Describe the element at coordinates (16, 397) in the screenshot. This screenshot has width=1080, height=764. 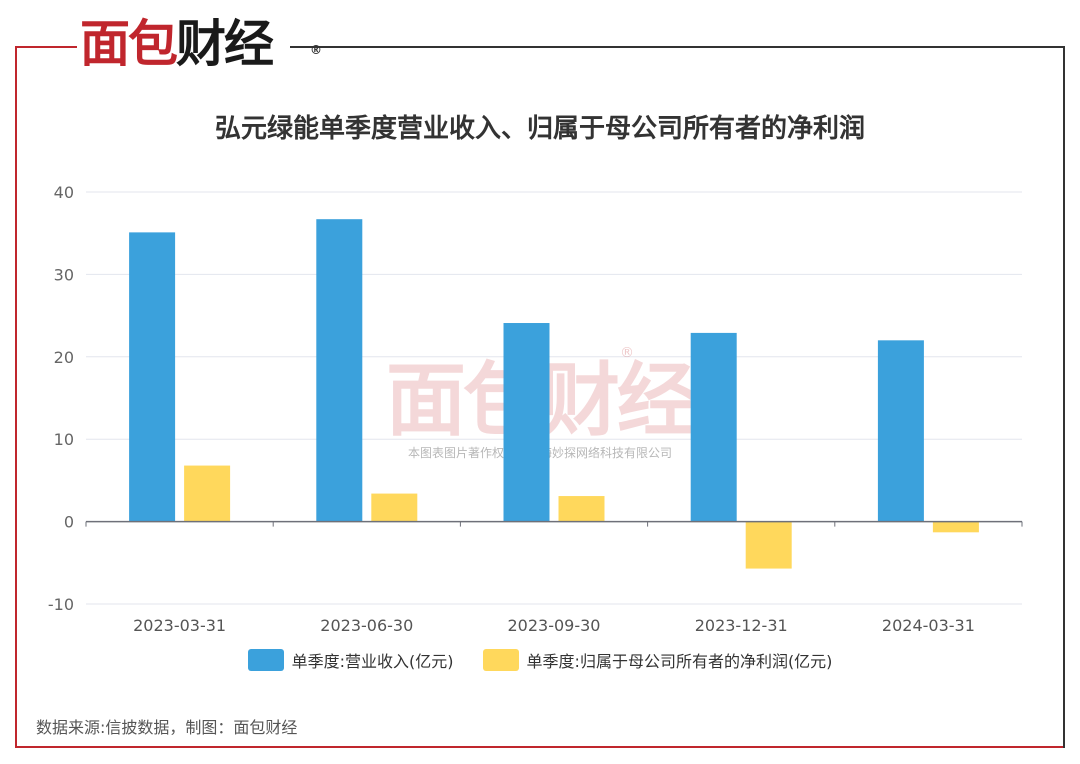
I see `frame-left-border` at that location.